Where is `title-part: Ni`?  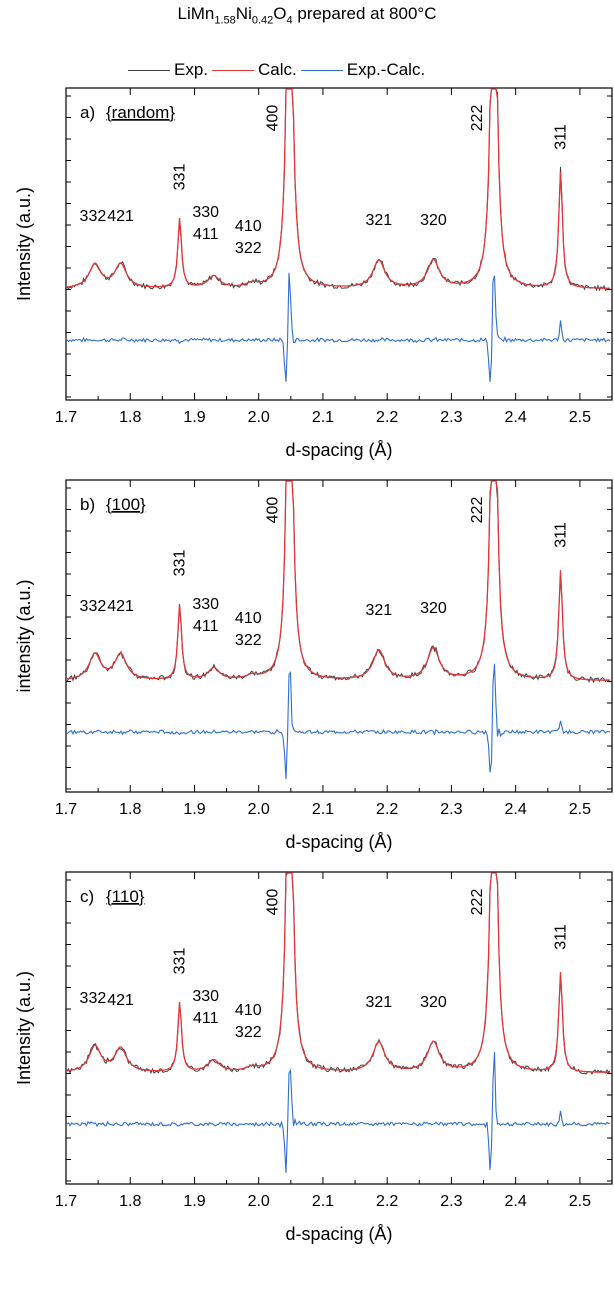 title-part: Ni is located at coordinates (243, 13).